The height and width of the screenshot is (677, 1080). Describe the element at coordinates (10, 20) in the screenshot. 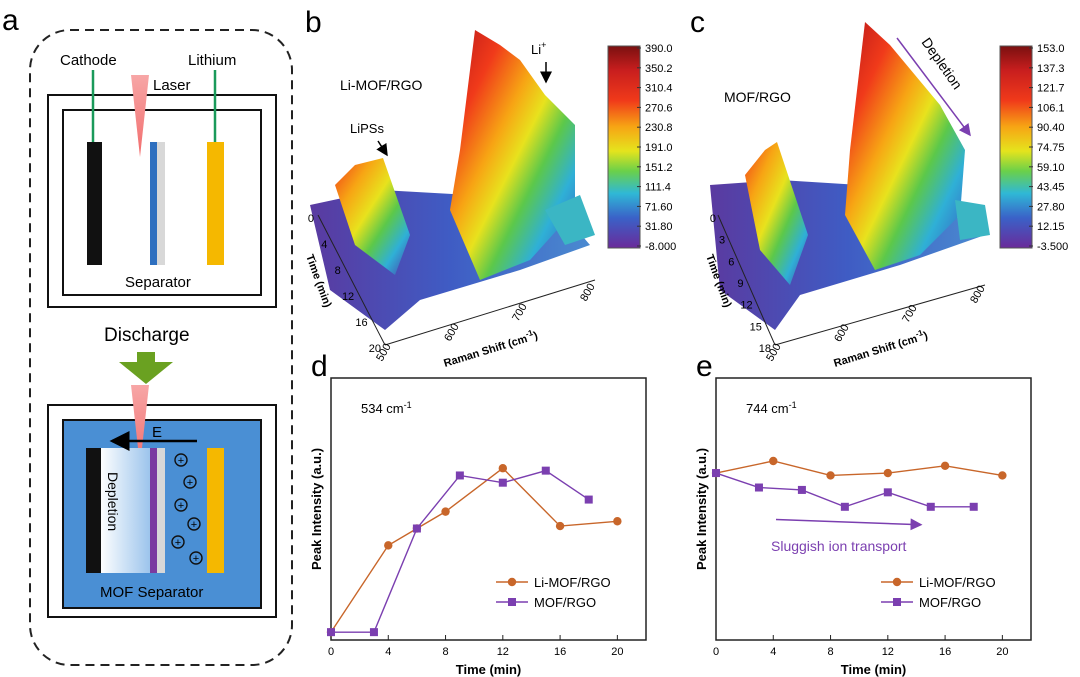

I see `panel-a-letter: a` at that location.